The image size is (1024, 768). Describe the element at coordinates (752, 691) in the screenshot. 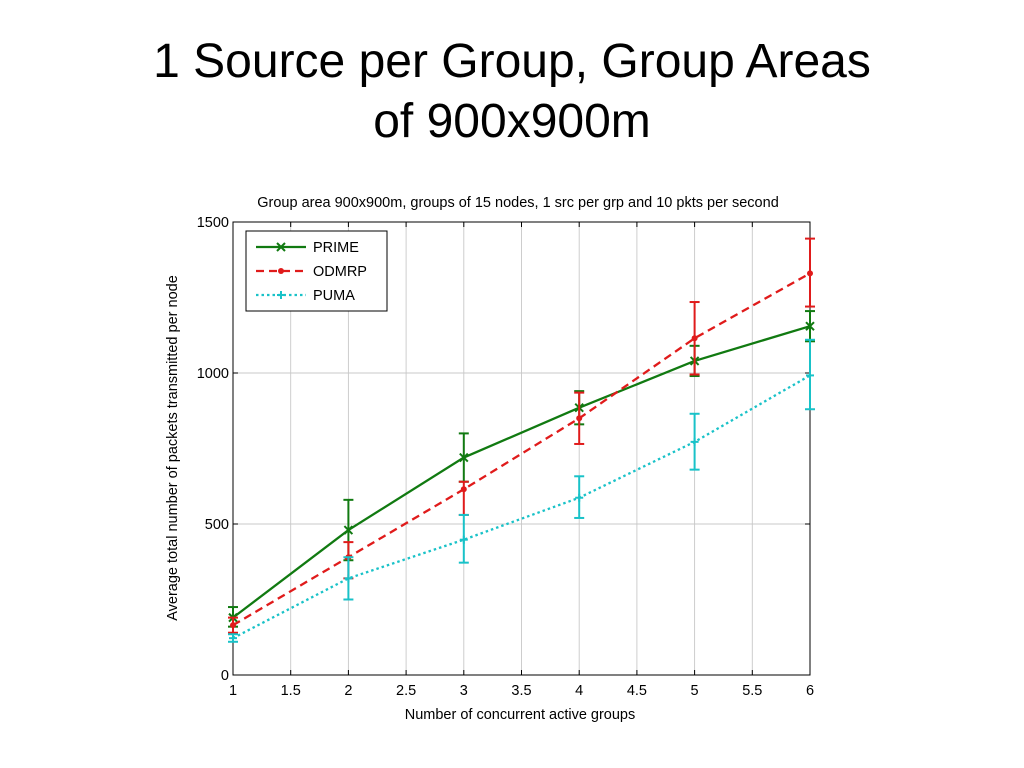

I see `x-tick-label: 5.5` at that location.